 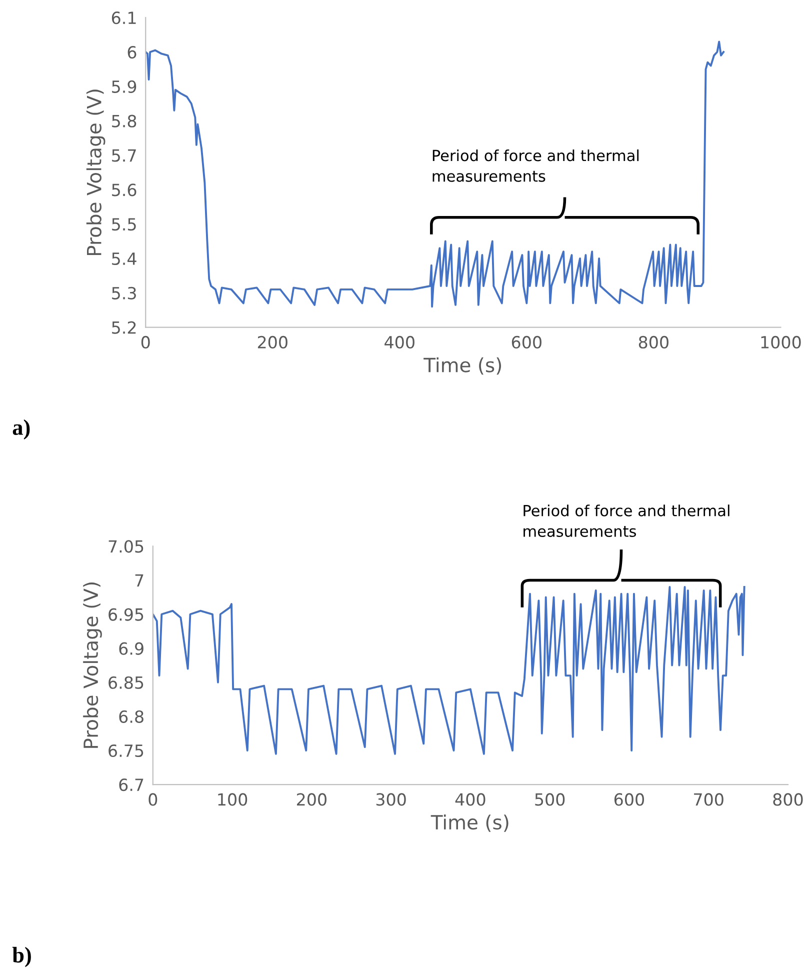 I want to click on text: b), so click(x=21, y=957).